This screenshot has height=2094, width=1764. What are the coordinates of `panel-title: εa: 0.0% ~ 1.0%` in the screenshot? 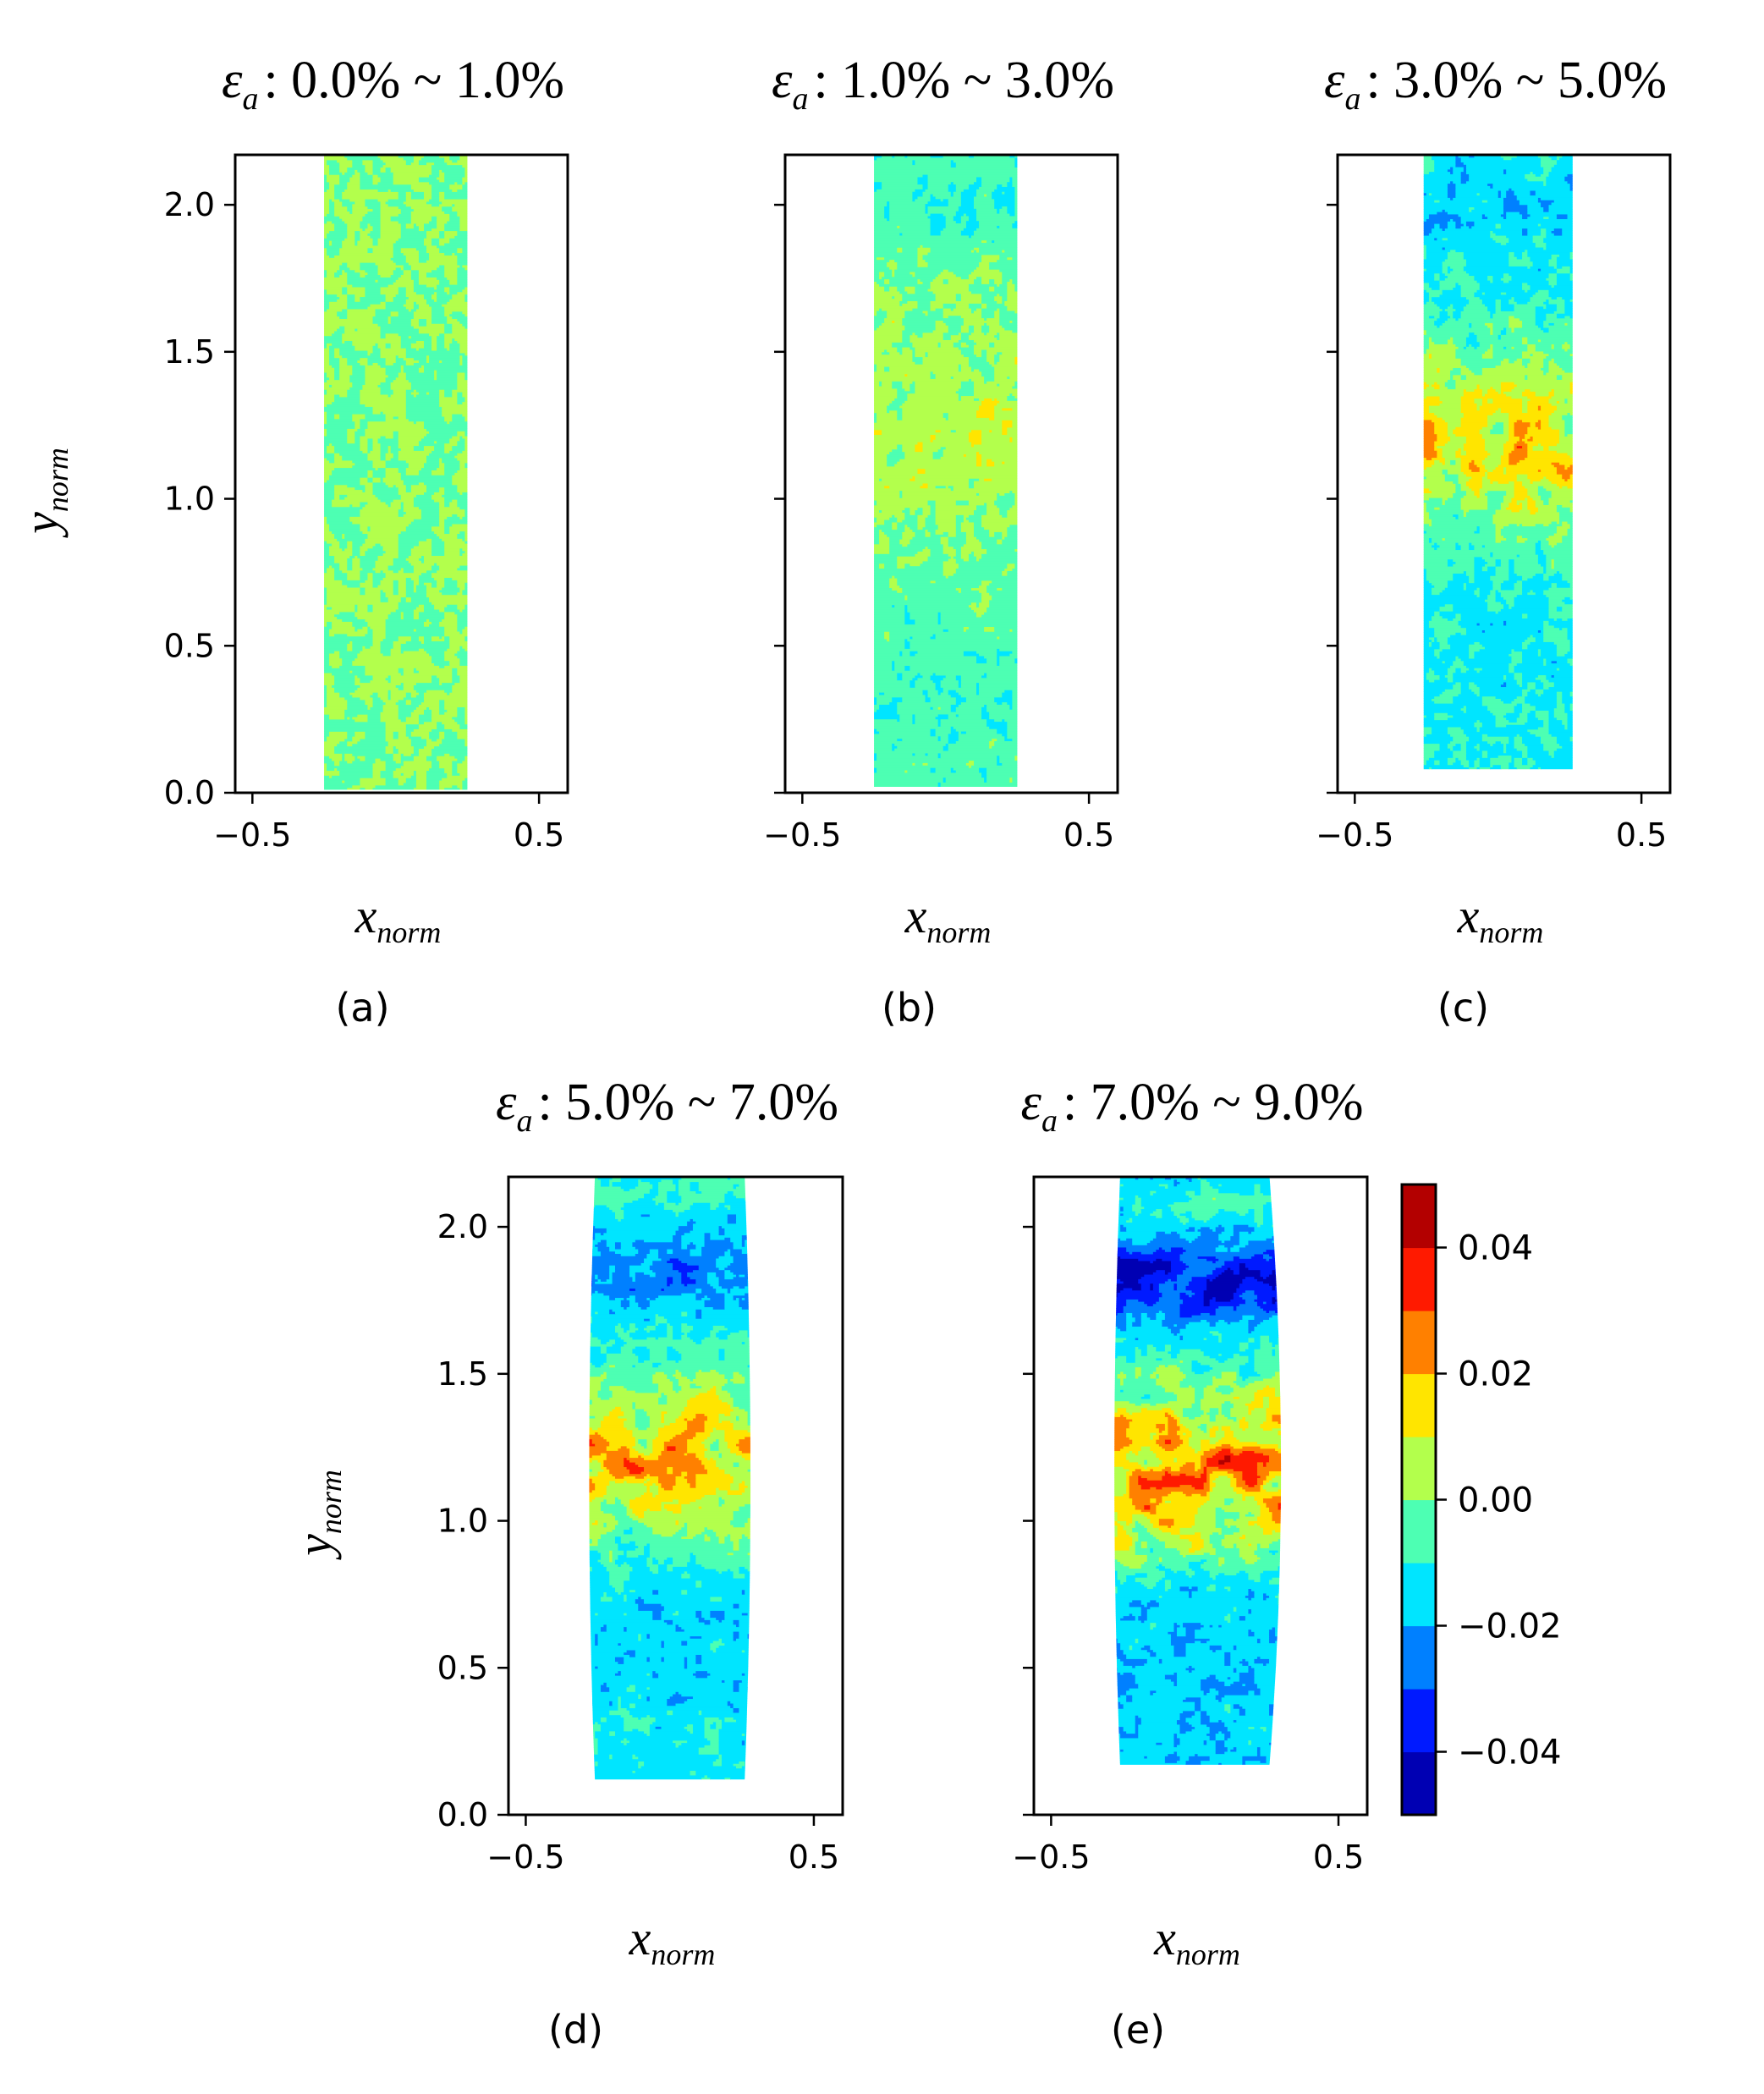 It's located at (393, 84).